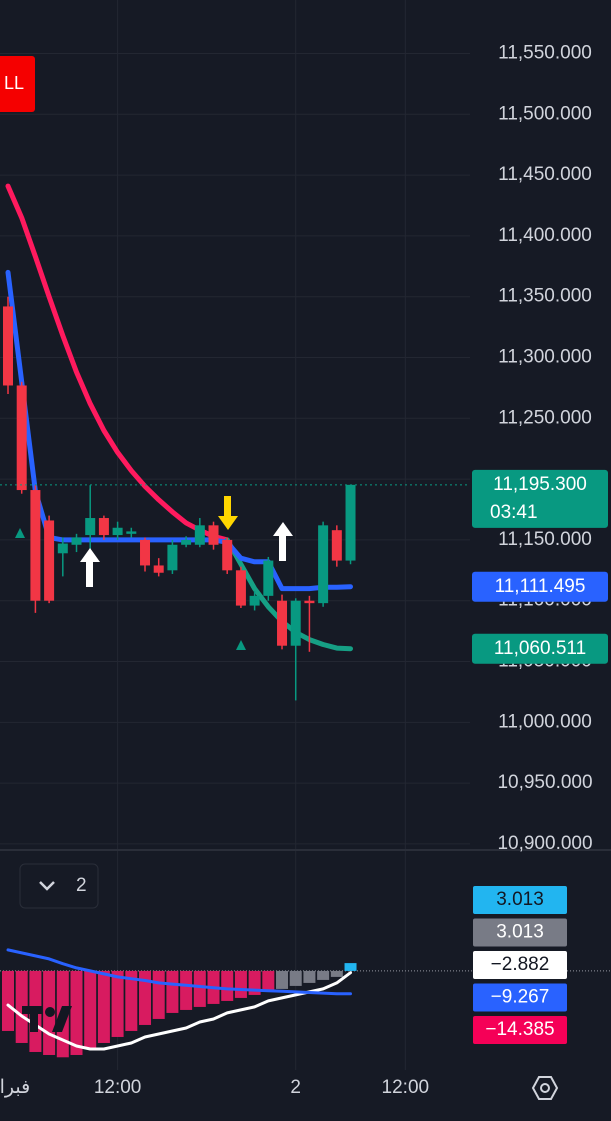 This screenshot has width=611, height=1121. I want to click on signal-badge, so click(17, 84).